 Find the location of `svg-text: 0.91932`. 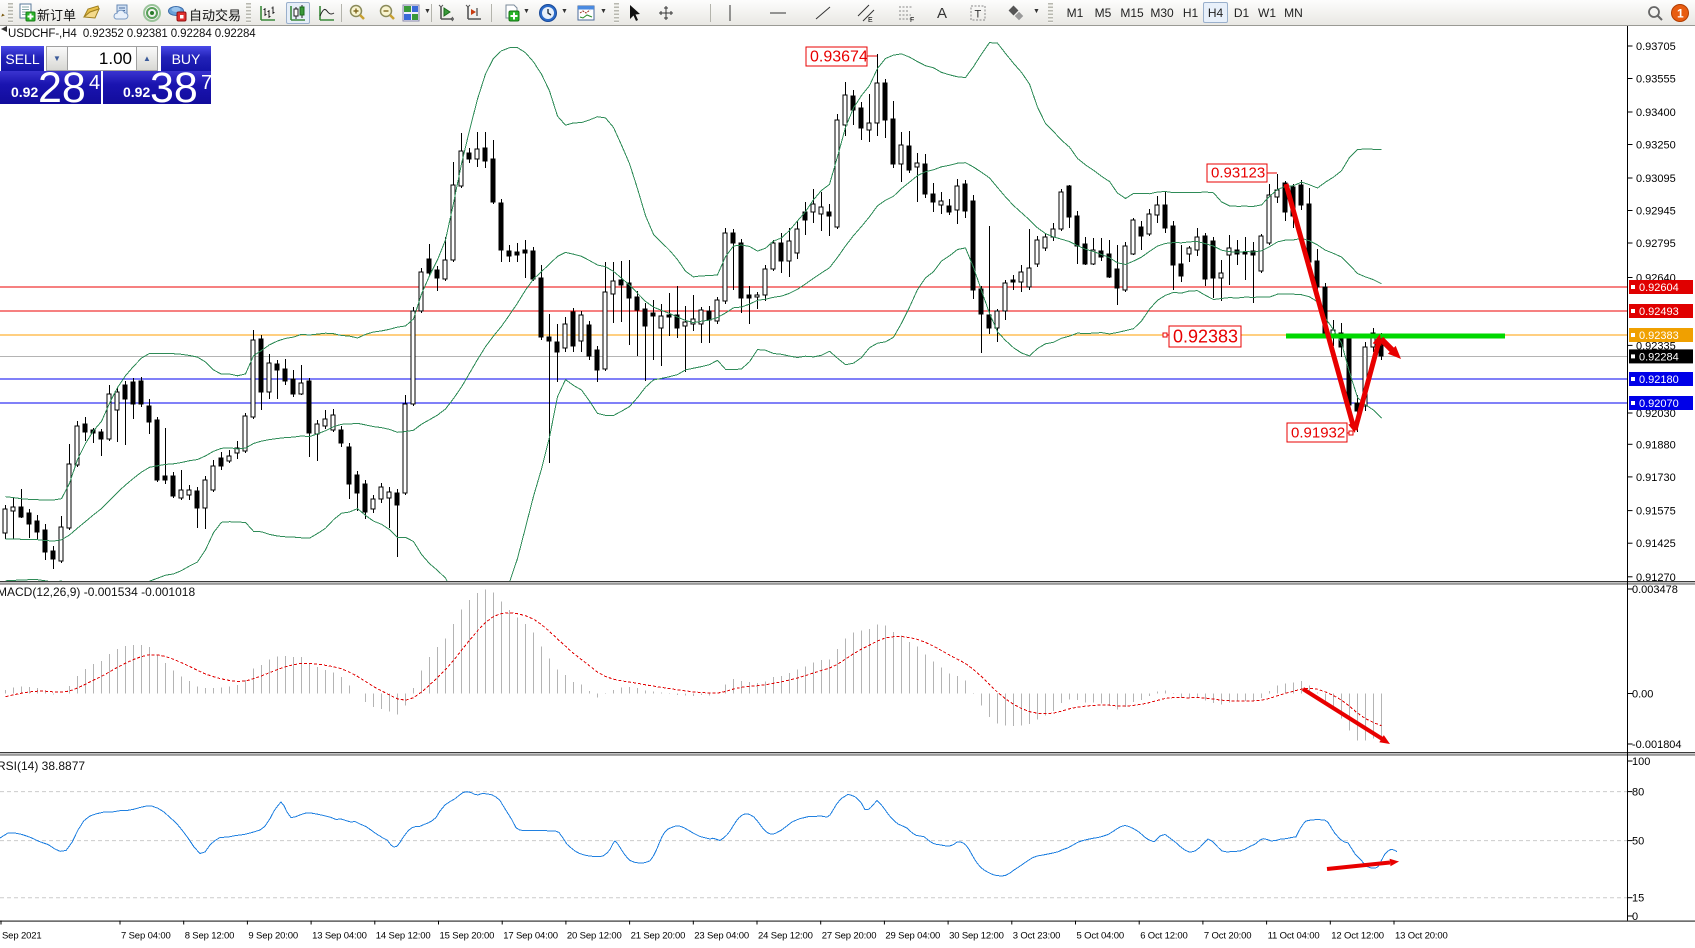

svg-text: 0.91932 is located at coordinates (1318, 433).